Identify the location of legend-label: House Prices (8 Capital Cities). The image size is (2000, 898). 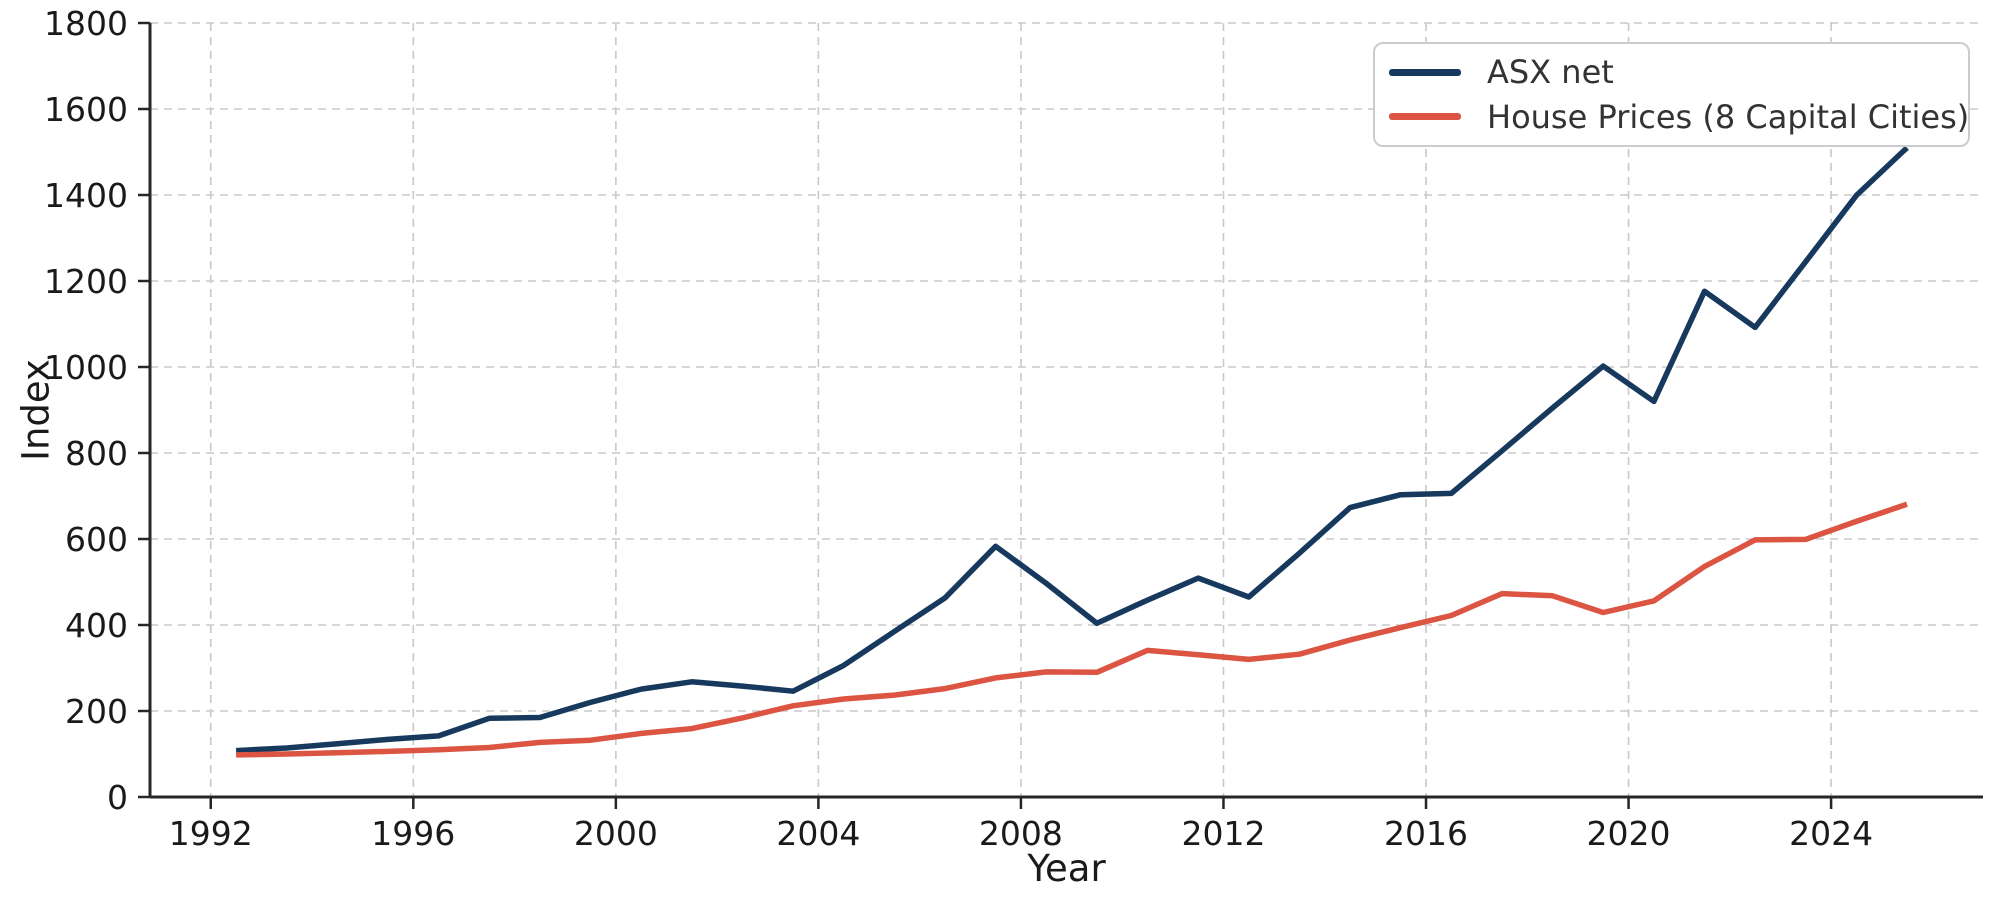
(1728, 116).